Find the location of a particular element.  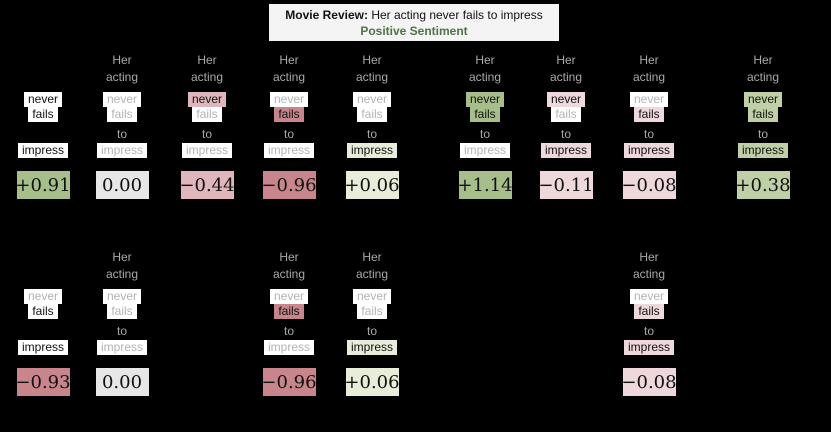

word-column: Her acting never fails to impress −0.93 is located at coordinates (43, 323).